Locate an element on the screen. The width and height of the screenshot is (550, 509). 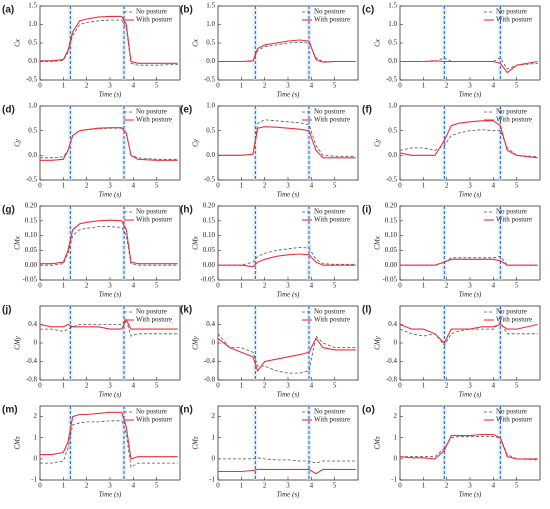
y-tick-label: 1.0 is located at coordinates (210, 106).